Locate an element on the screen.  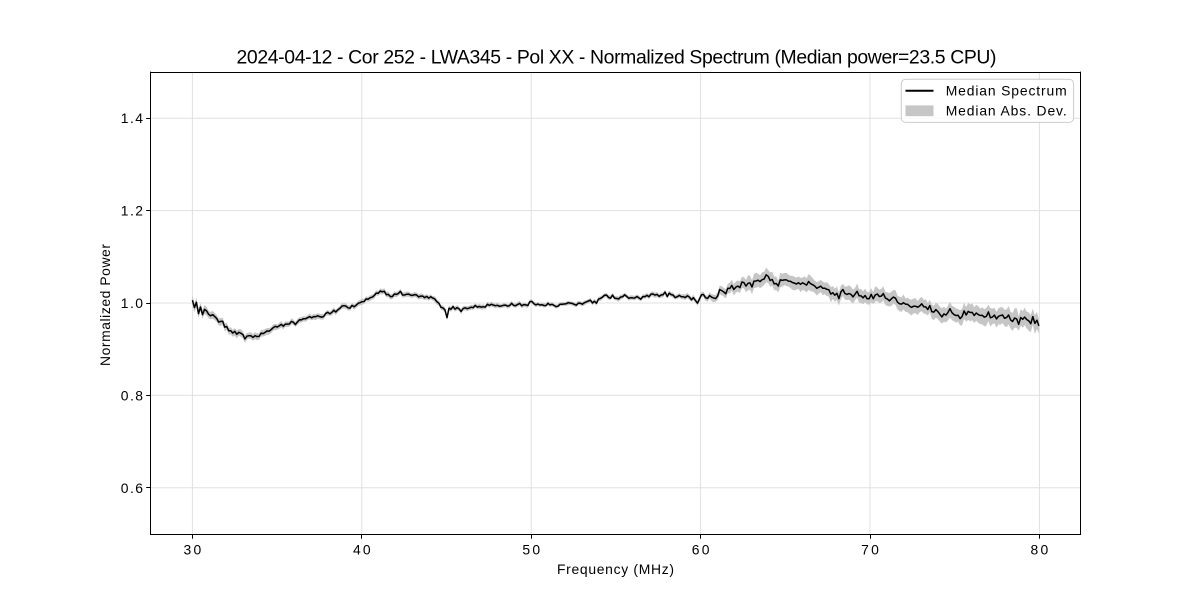
svg-text: 1.2 is located at coordinates (132, 211).